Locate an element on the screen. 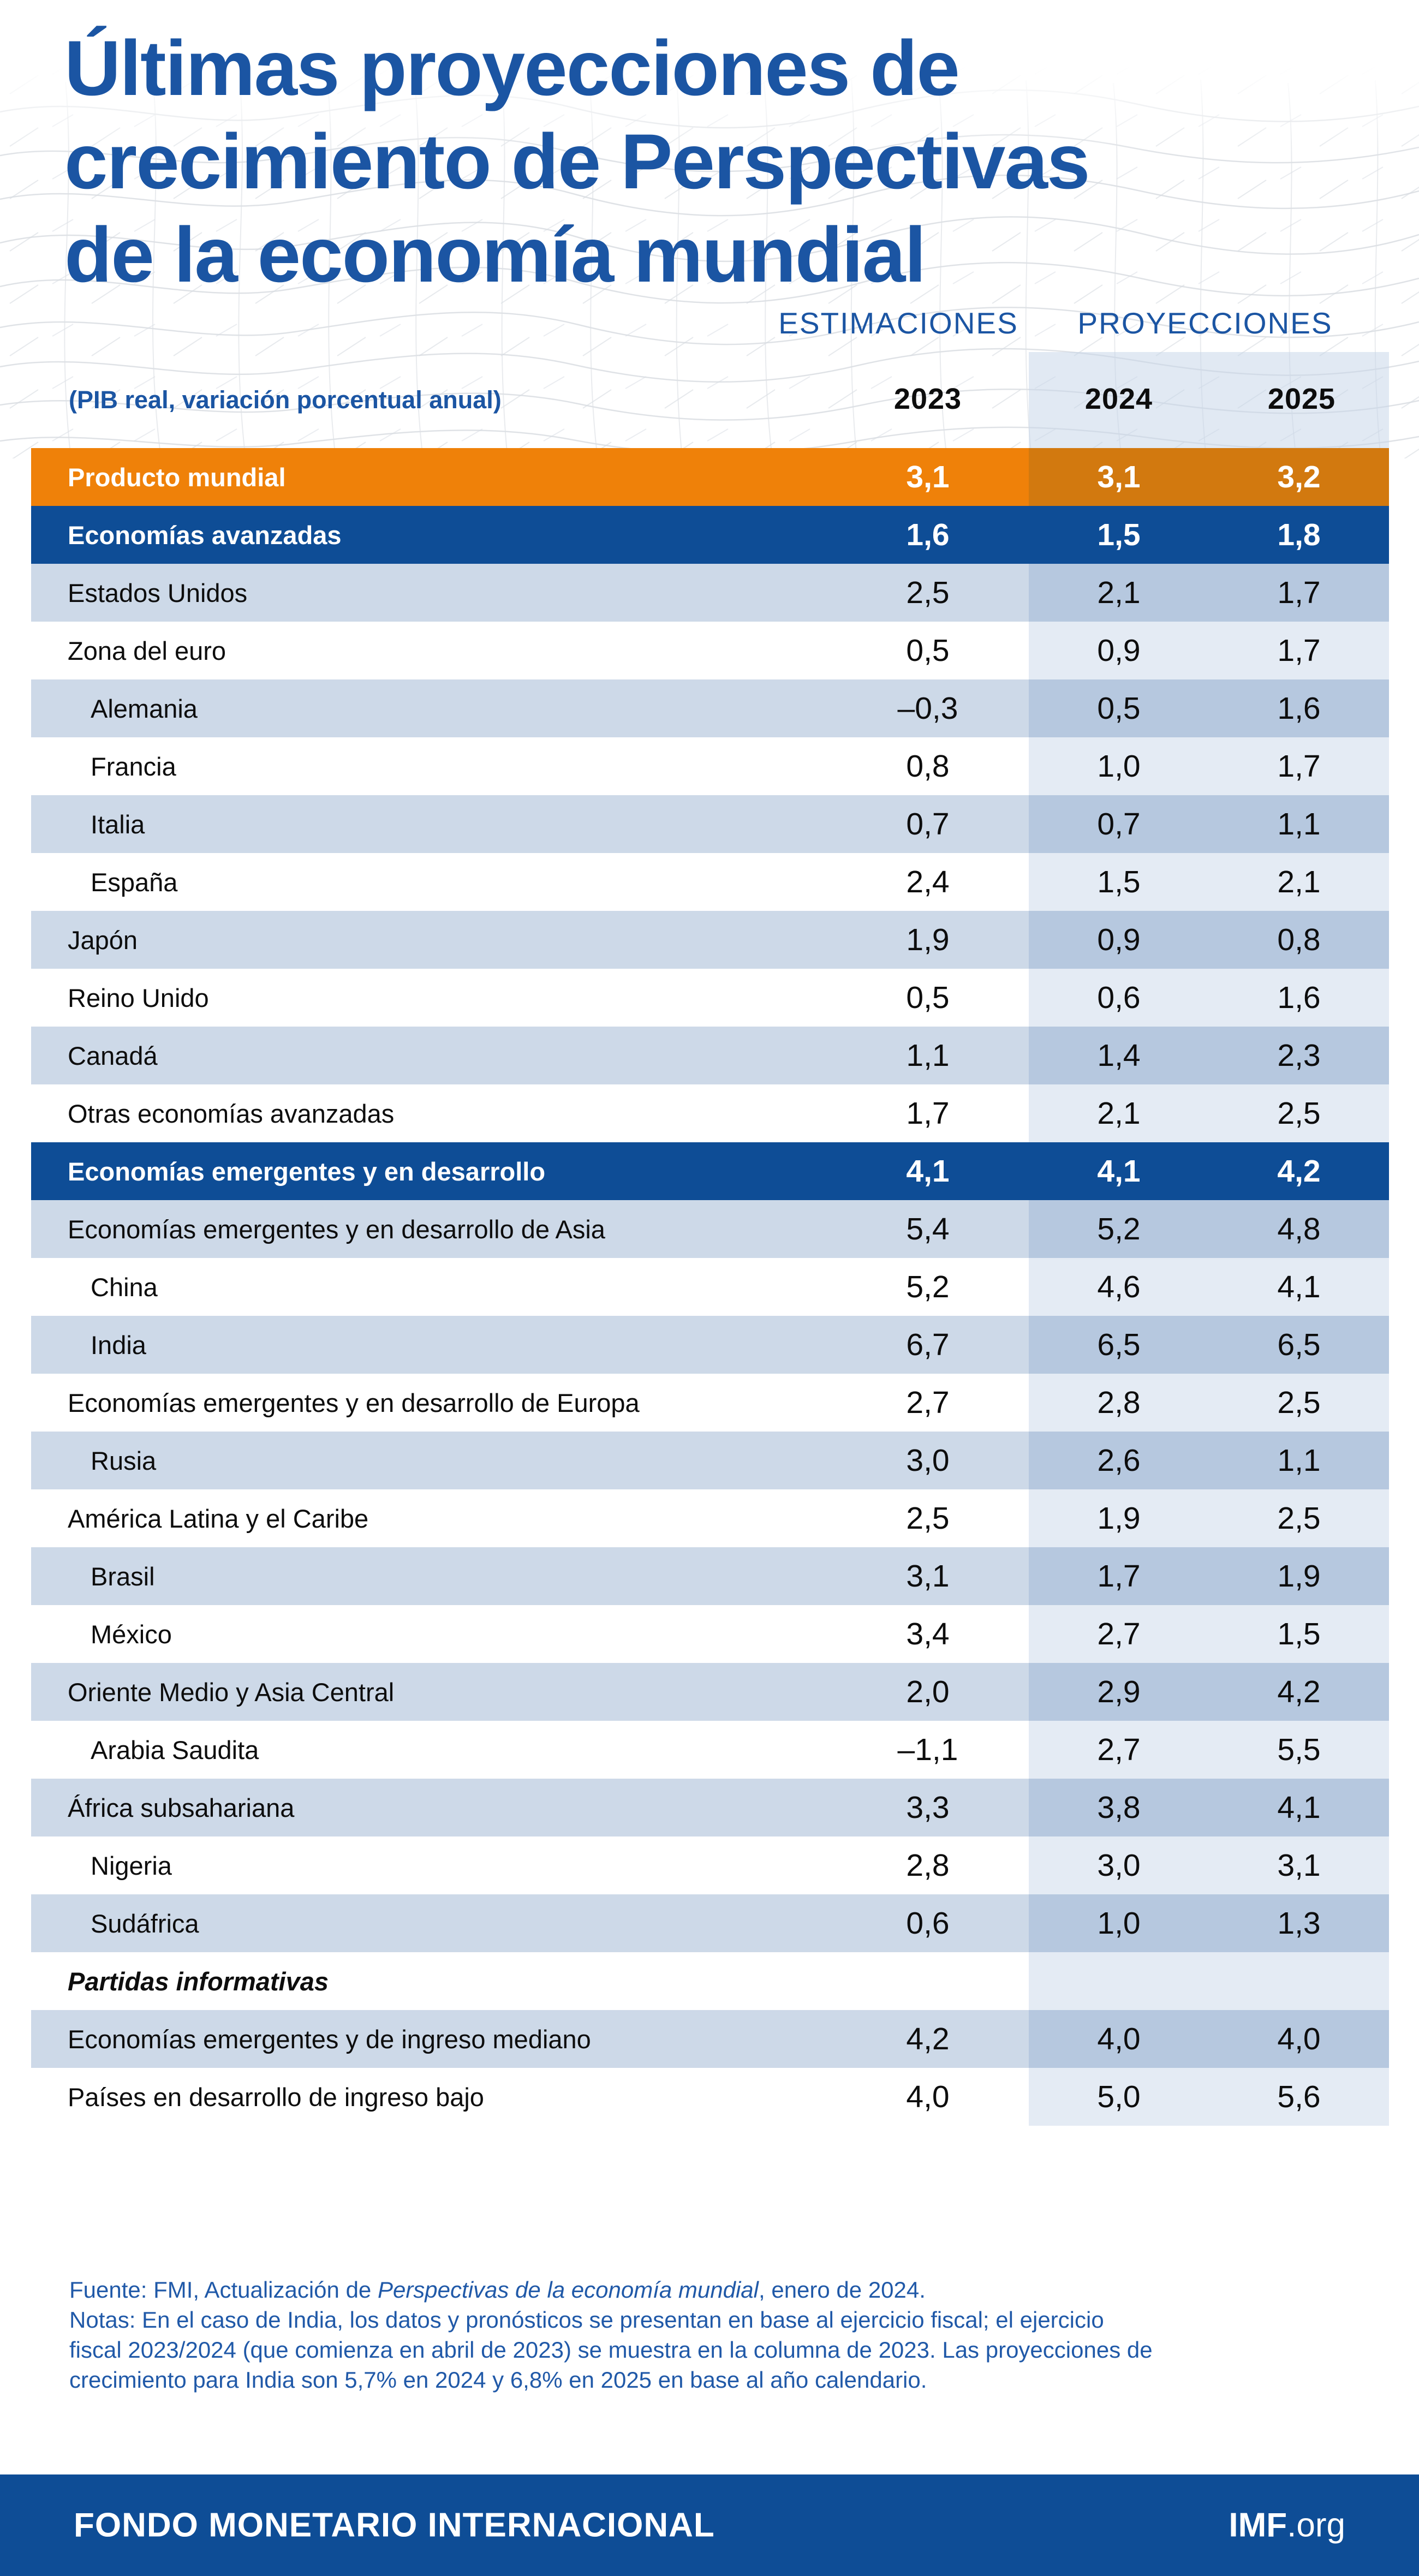  value-2023-cell: 0,5 is located at coordinates (928, 650).